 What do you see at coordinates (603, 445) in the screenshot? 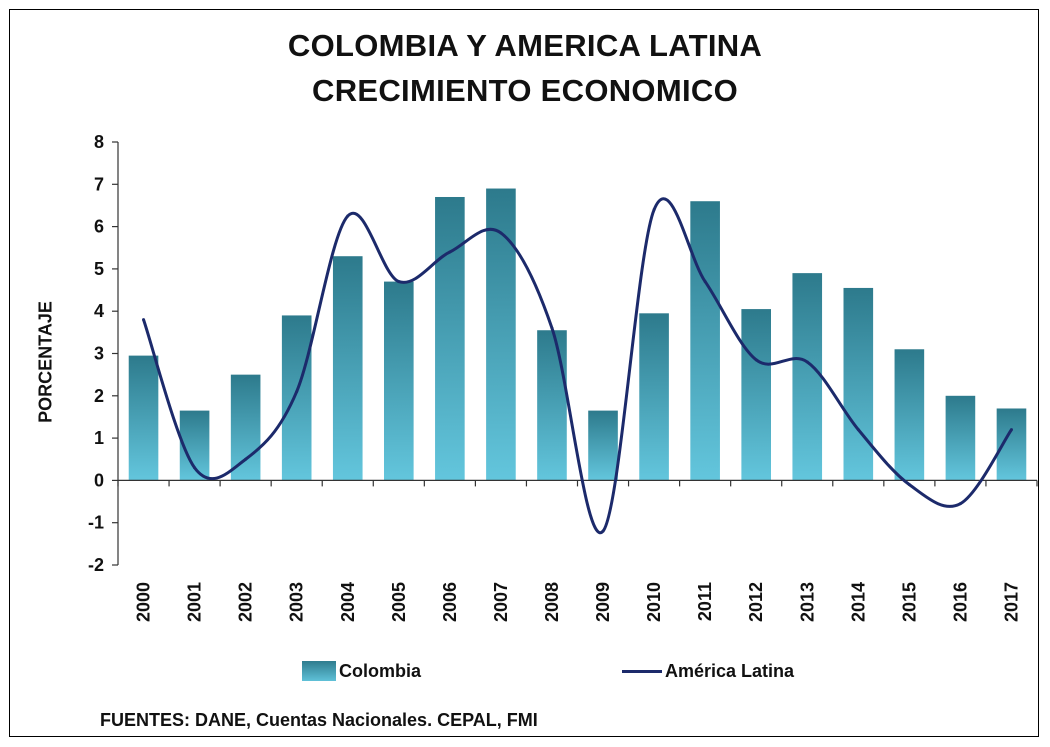
I see `bar-colombia-2009` at bounding box center [603, 445].